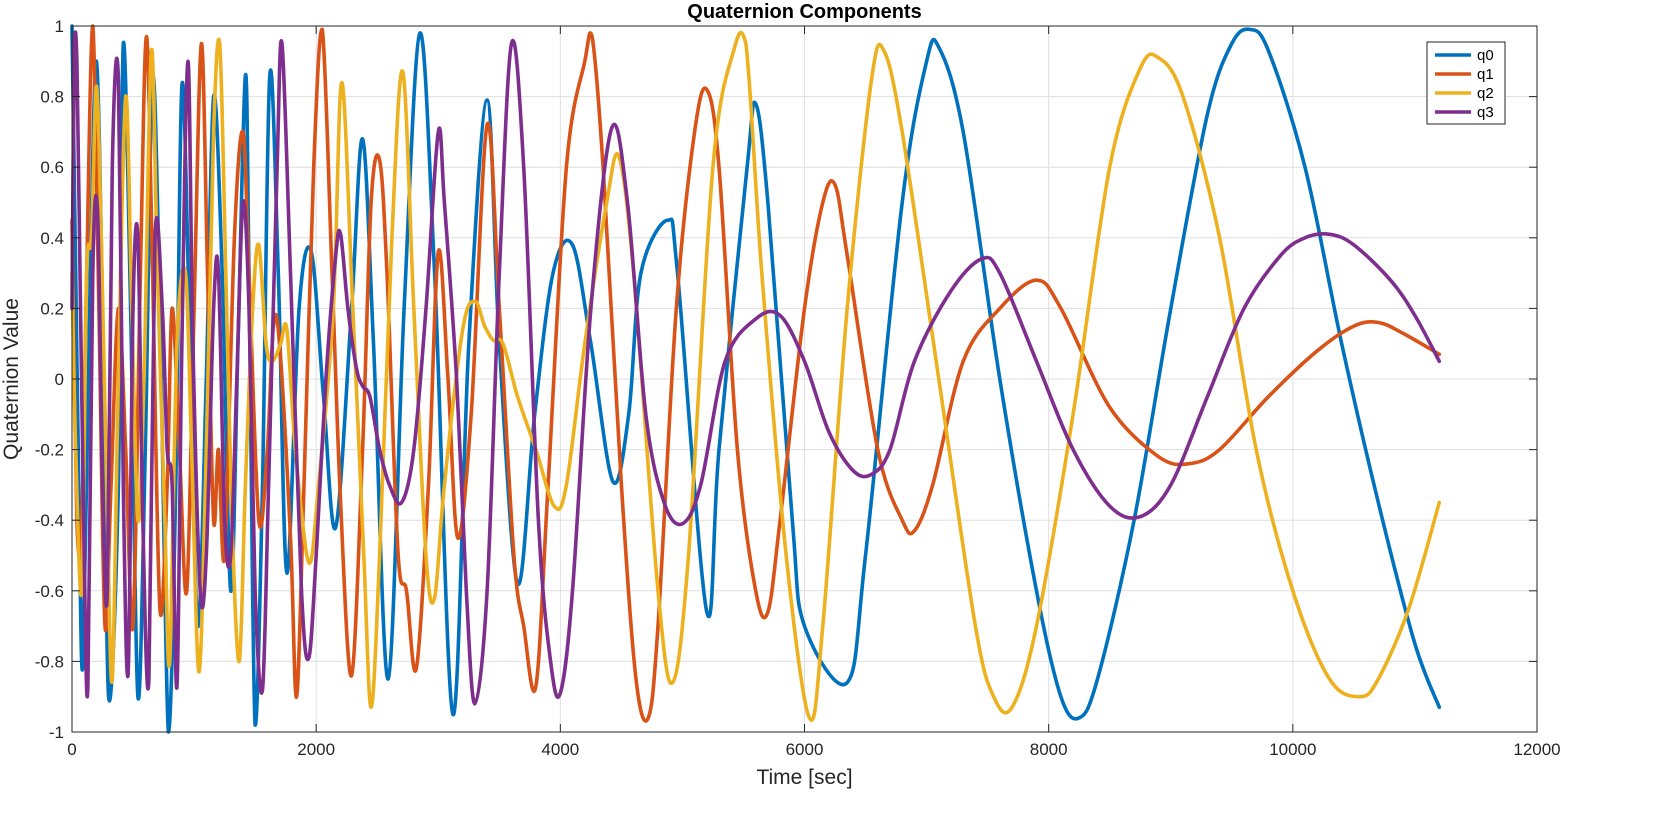 This screenshot has width=1657, height=836. What do you see at coordinates (804, 12) in the screenshot?
I see `chart-title: Quaternion Components` at bounding box center [804, 12].